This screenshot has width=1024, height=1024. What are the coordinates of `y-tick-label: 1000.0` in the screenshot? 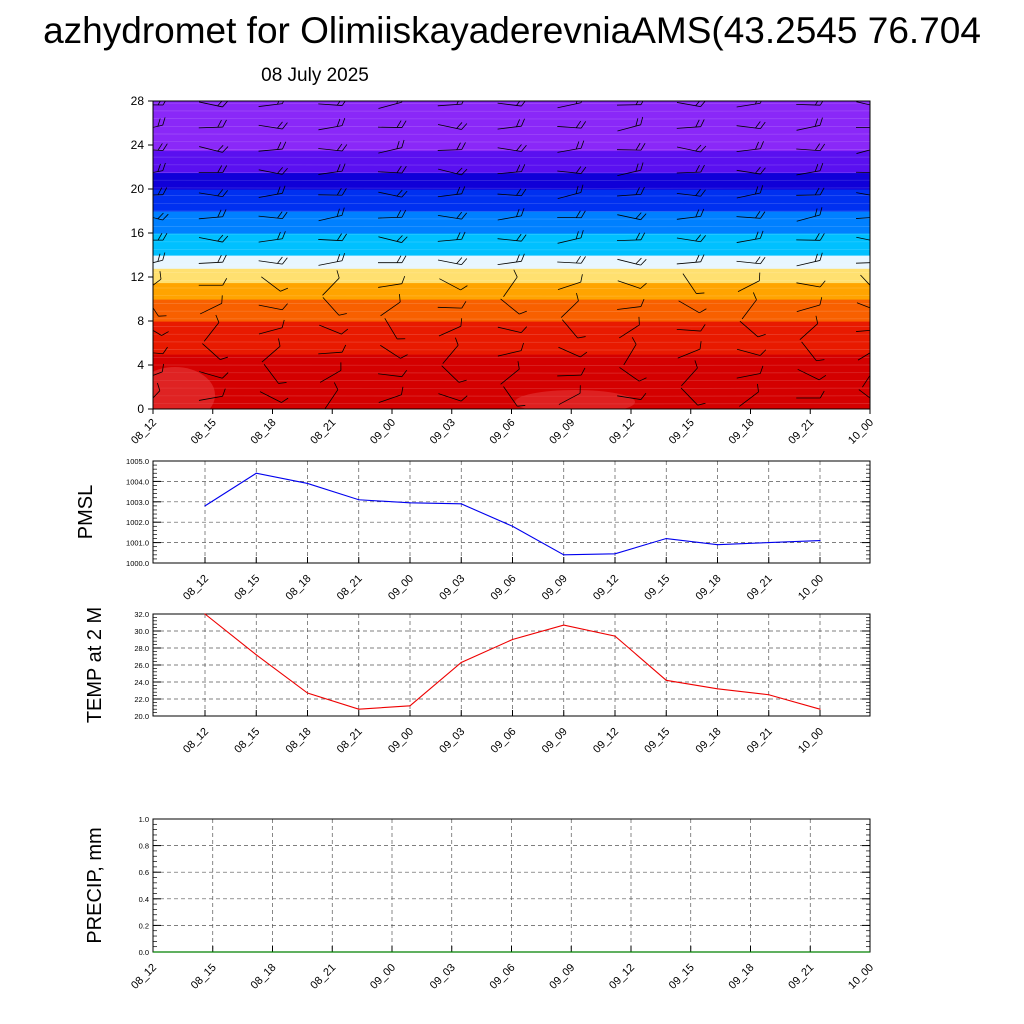 It's located at (137, 563).